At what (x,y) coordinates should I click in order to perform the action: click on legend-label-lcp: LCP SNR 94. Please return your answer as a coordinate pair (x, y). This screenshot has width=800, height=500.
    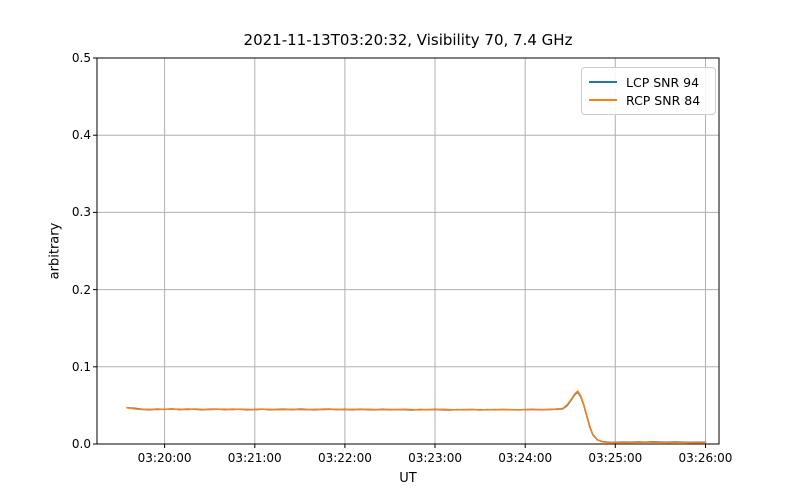
    Looking at the image, I should click on (663, 82).